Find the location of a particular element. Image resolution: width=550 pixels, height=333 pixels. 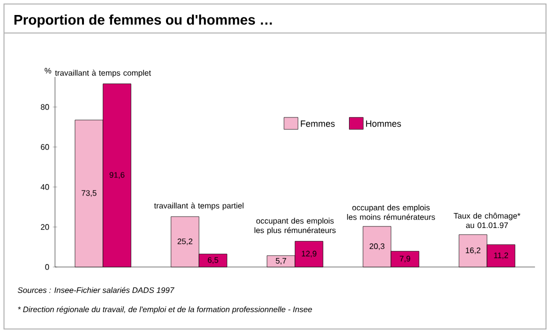

legend-label: Femmes is located at coordinates (317, 123).